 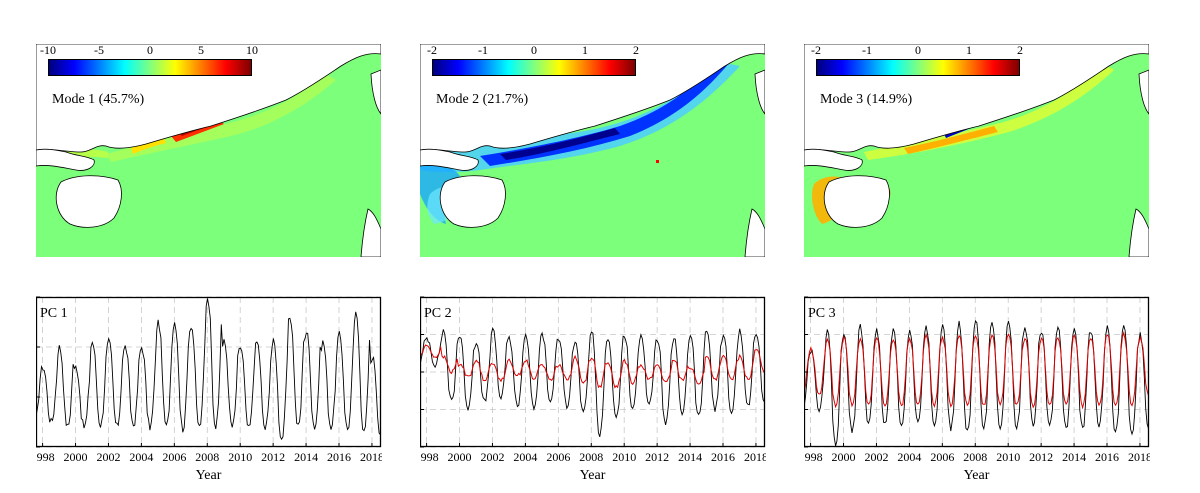 I want to click on map-panel-mode-3: -2 -1 0 1 2 Mode 3 (14.9%), so click(x=976, y=150).